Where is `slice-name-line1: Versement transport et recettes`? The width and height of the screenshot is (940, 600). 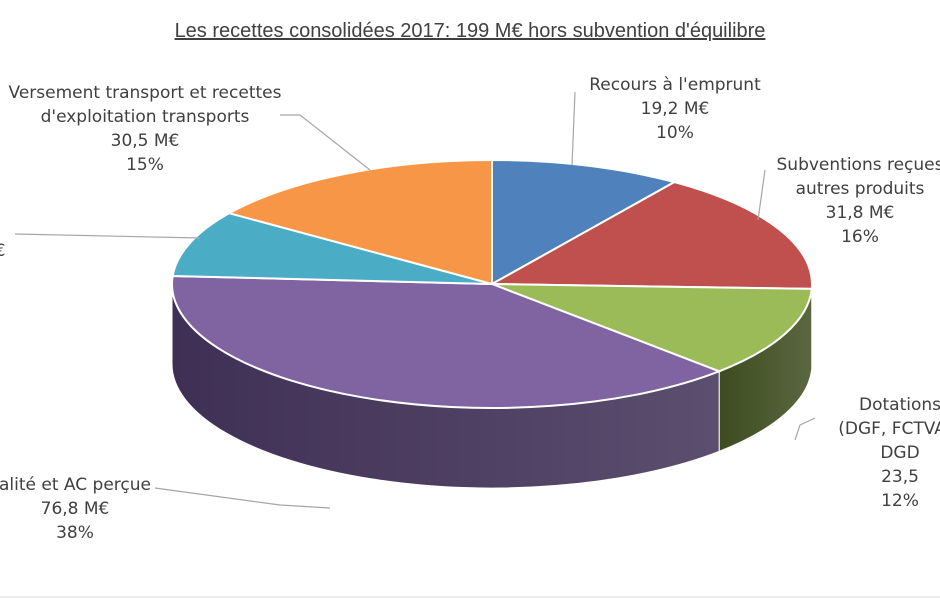
slice-name-line1: Versement transport et recettes is located at coordinates (145, 93).